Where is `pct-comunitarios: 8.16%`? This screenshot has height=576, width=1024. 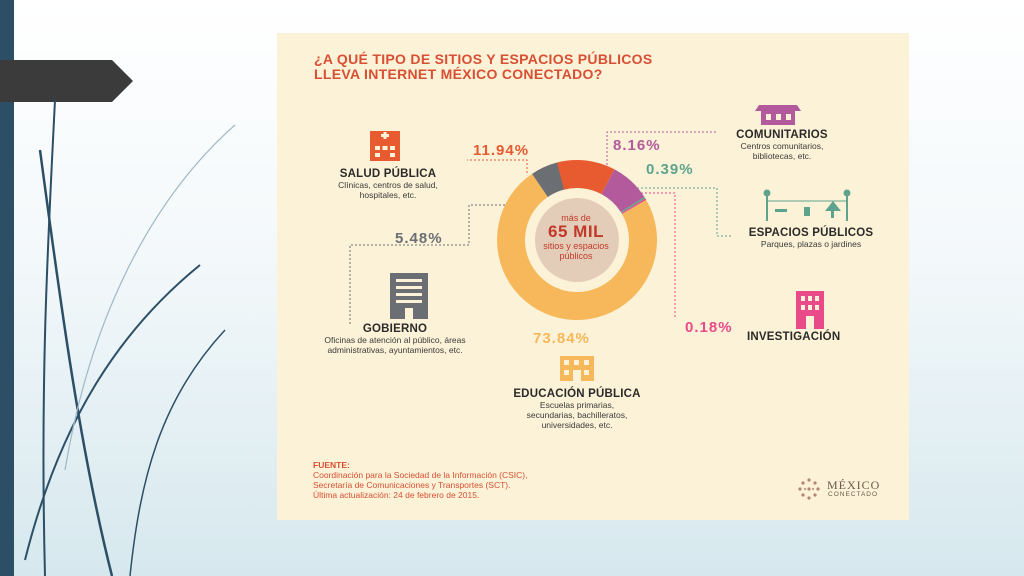 pct-comunitarios: 8.16% is located at coordinates (637, 145).